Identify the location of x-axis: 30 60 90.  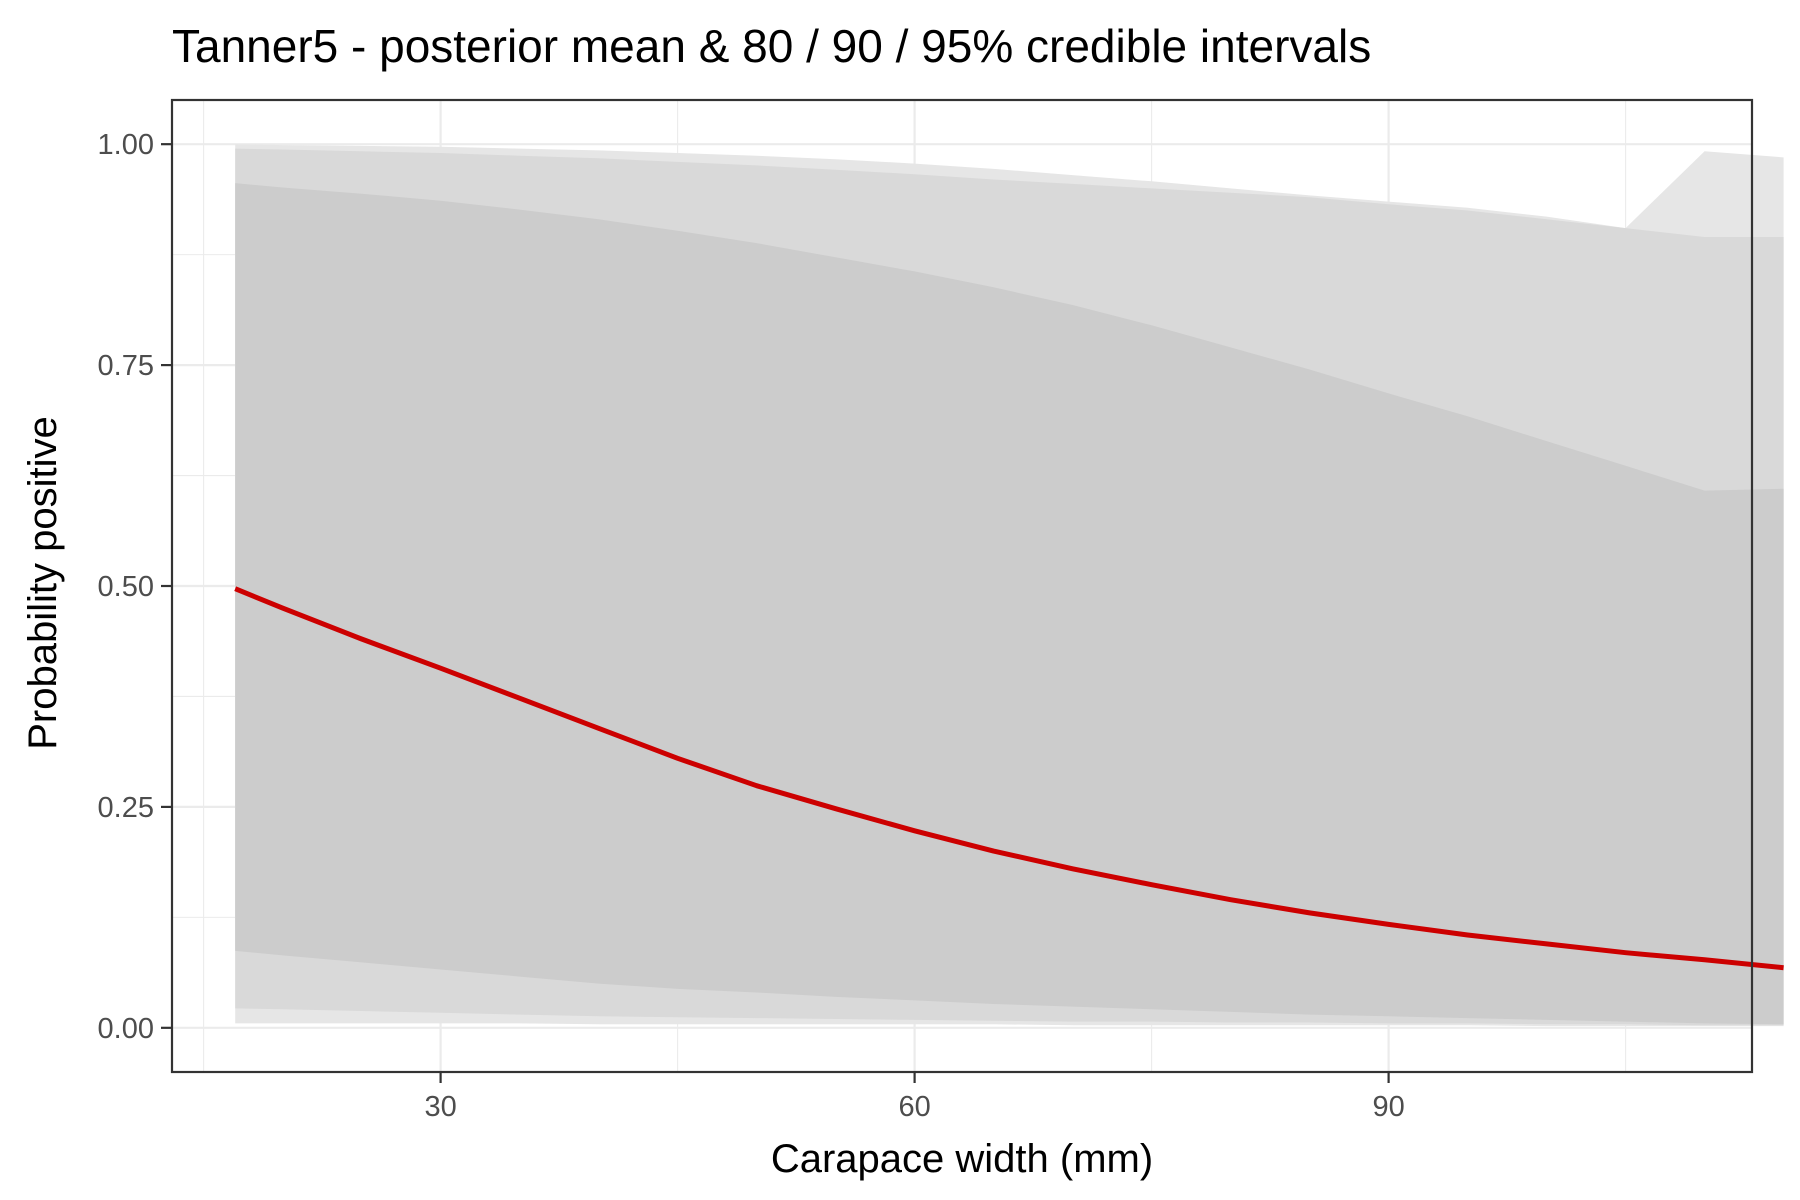
(914, 1097).